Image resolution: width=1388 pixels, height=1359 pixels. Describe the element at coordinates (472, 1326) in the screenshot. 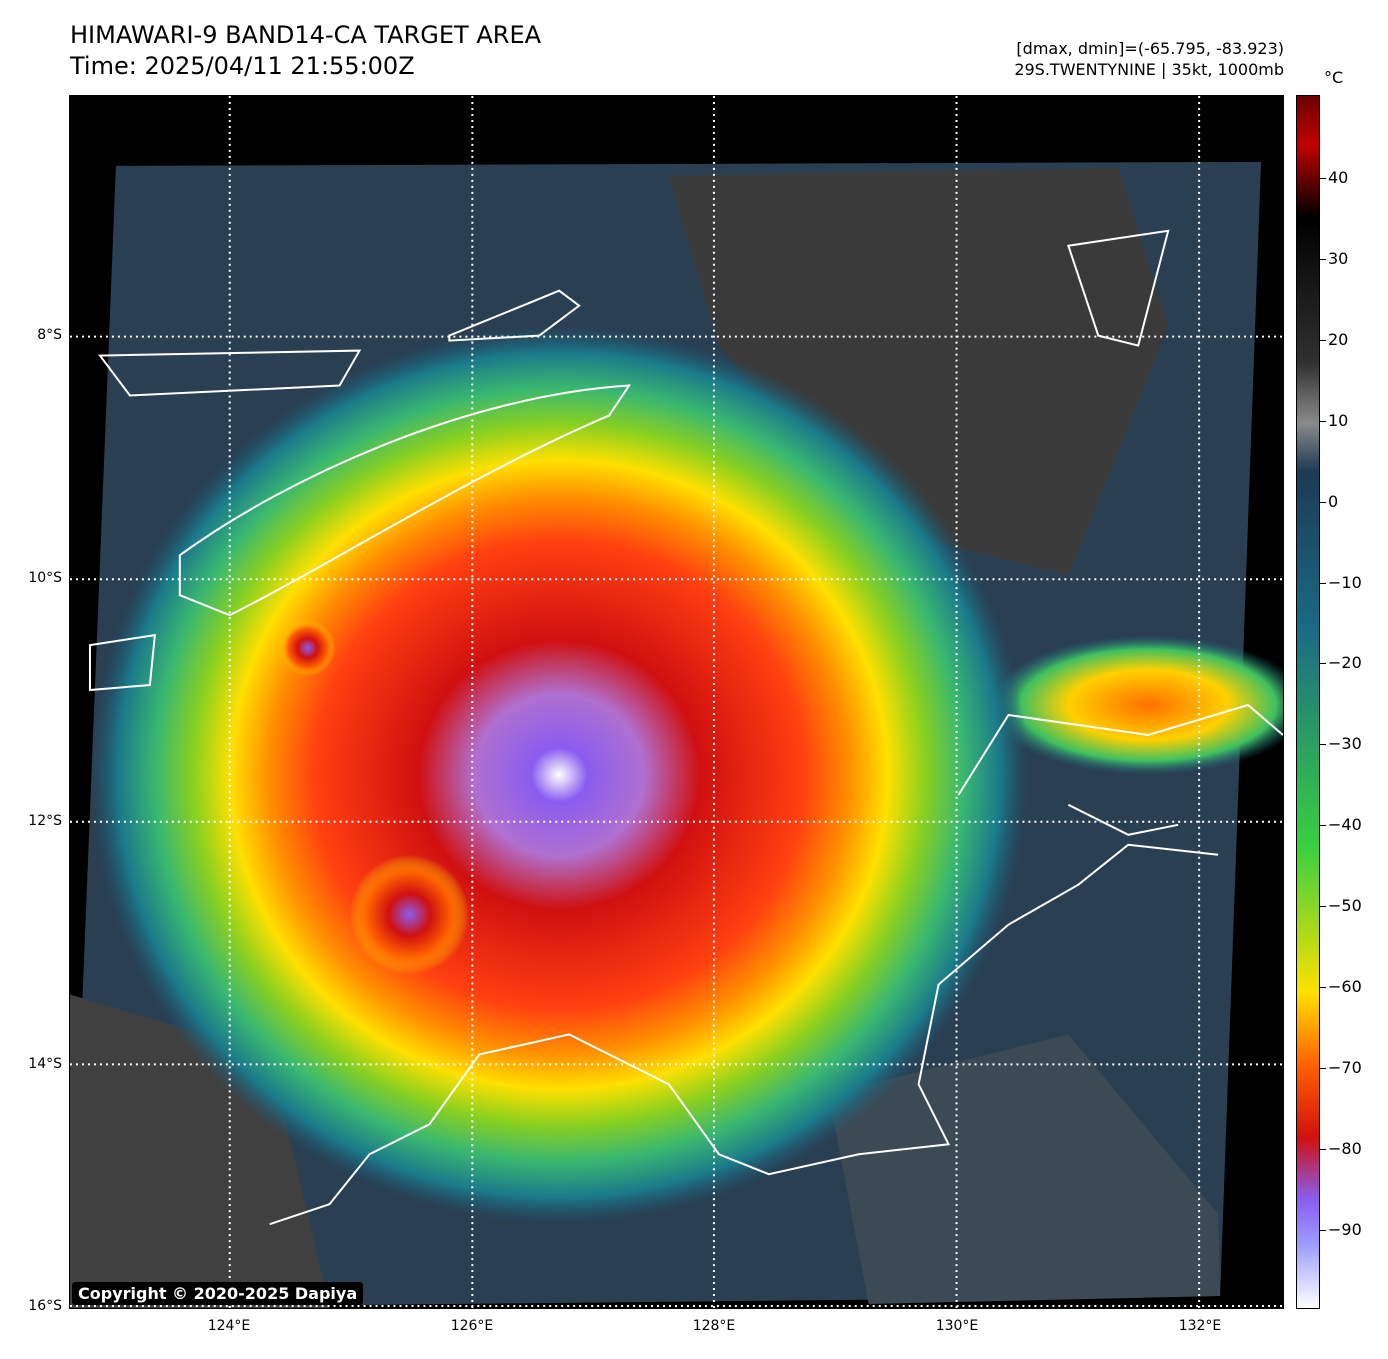

I see `lon-label-126e: 126°E` at that location.